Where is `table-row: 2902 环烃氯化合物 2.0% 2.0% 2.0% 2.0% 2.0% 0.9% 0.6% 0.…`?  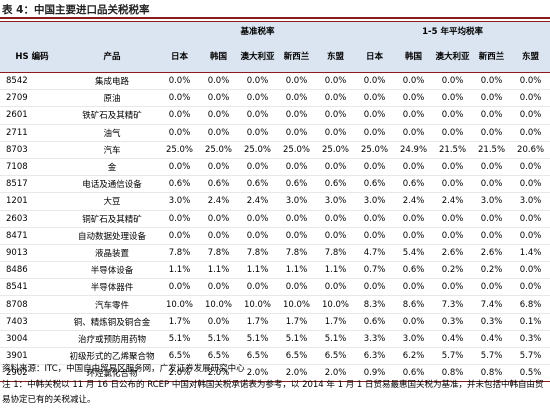 table-row: 2902 环烃氯化合物 2.0% 2.0% 2.0% 2.0% 2.0% 0.9% 0.6% 0.… is located at coordinates (275, 373).